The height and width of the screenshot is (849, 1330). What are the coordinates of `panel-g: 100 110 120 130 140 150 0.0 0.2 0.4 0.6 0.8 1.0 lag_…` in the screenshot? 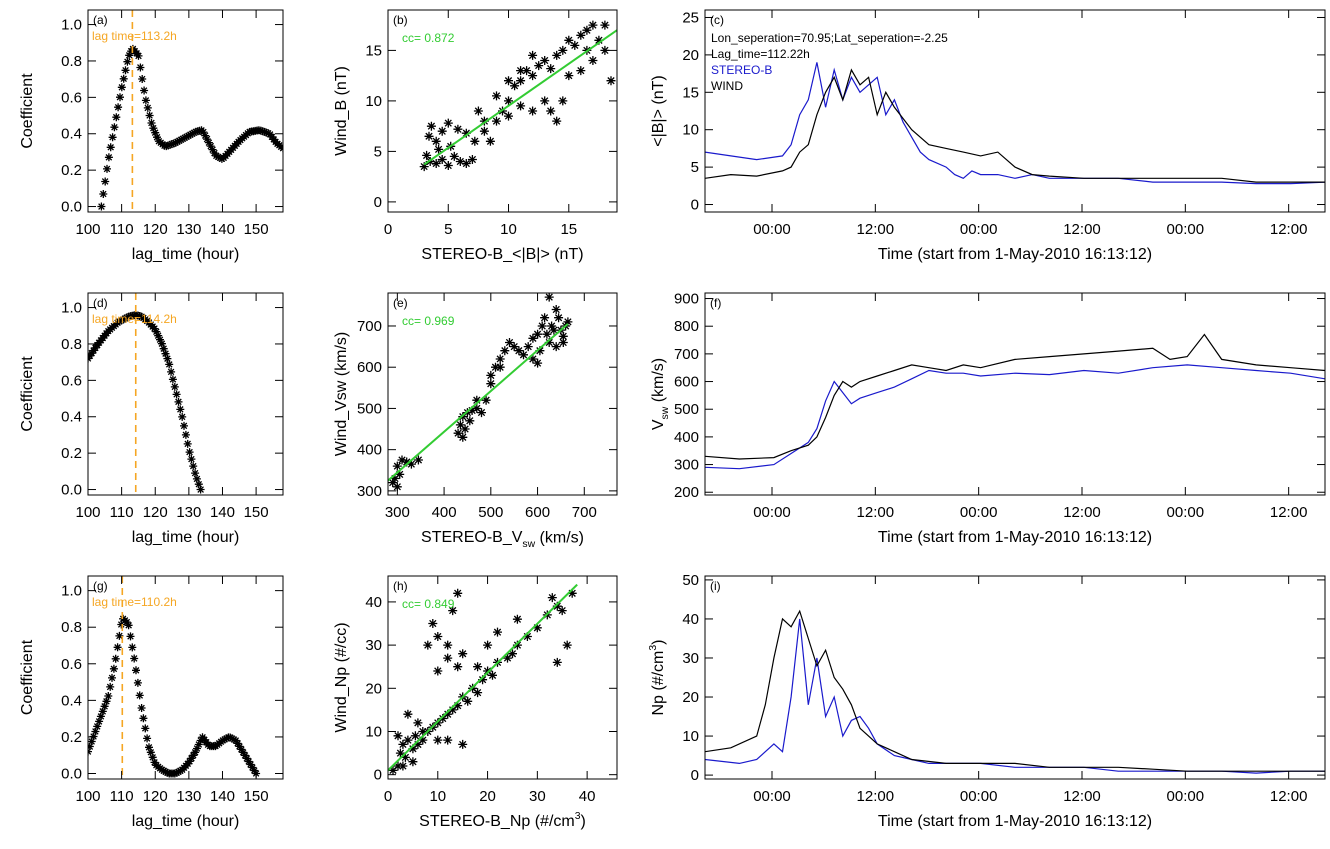 It's located at (151, 702).